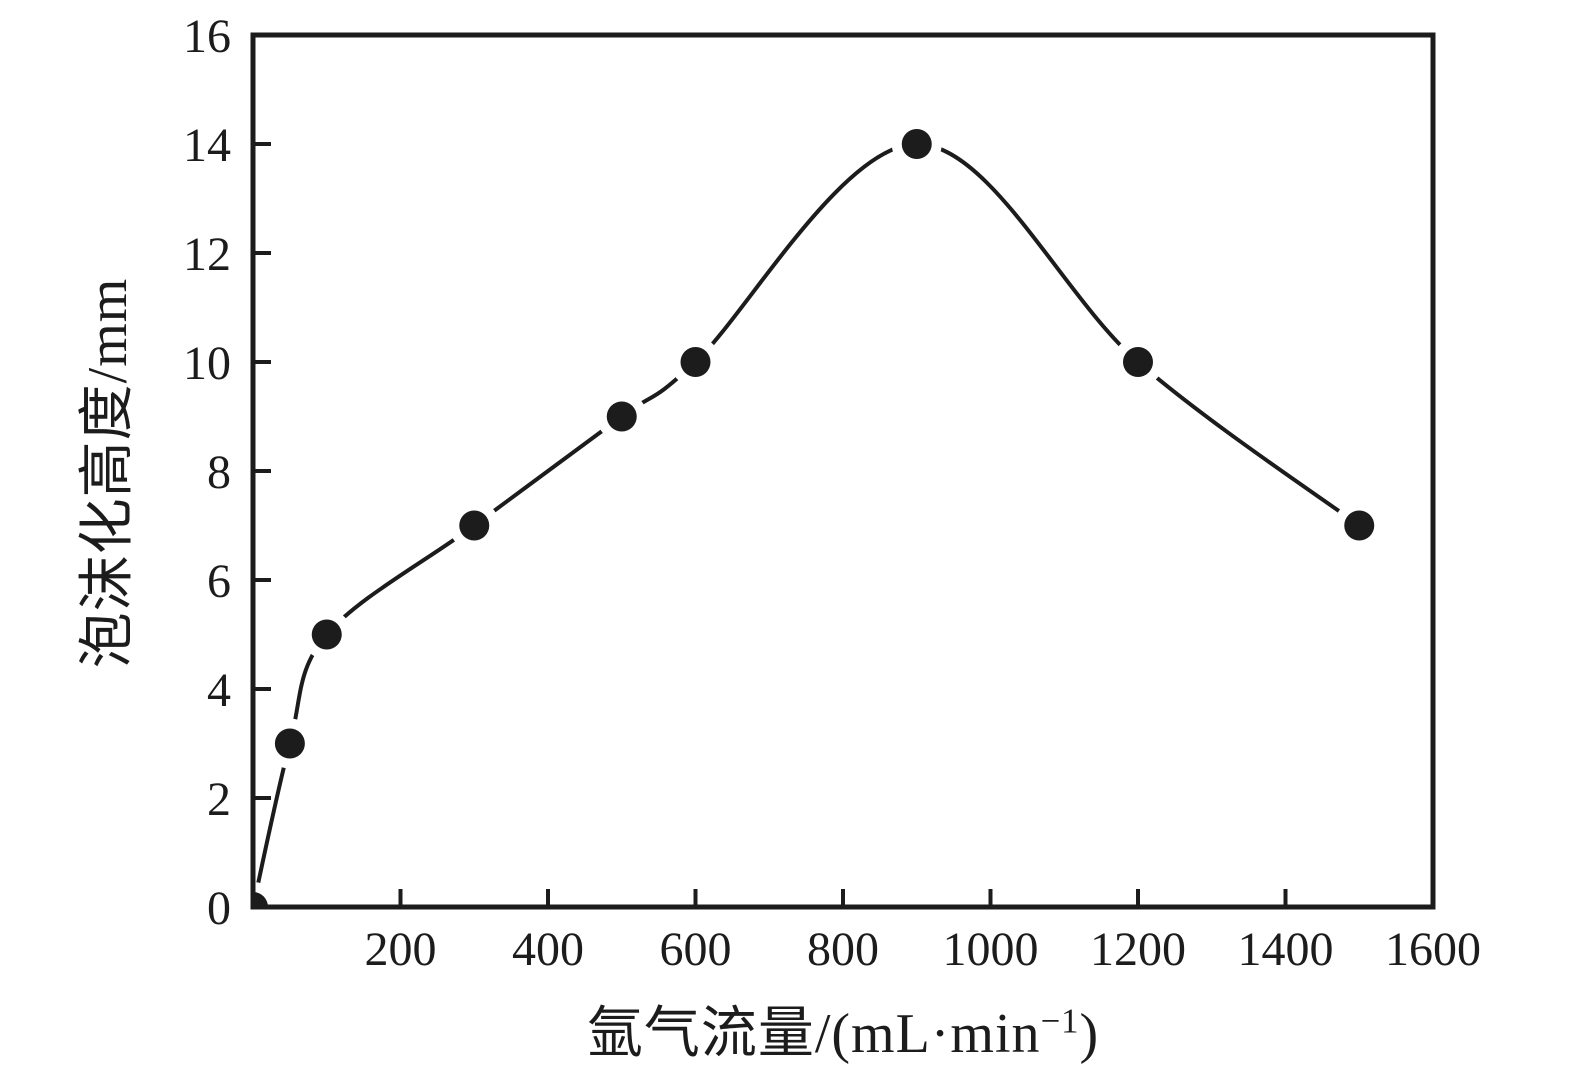 The height and width of the screenshot is (1079, 1575). I want to click on x-tick-label: 1000, so click(991, 949).